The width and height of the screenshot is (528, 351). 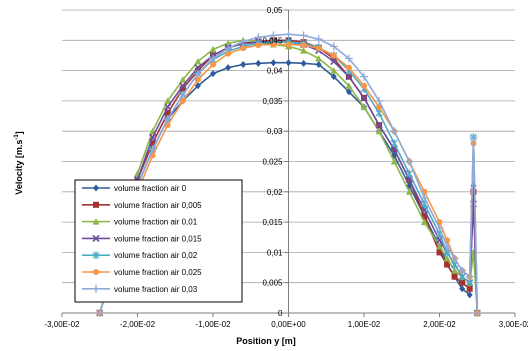 What do you see at coordinates (17, 137) in the screenshot?
I see `y-axis-title-sup: -1` at bounding box center [17, 137].